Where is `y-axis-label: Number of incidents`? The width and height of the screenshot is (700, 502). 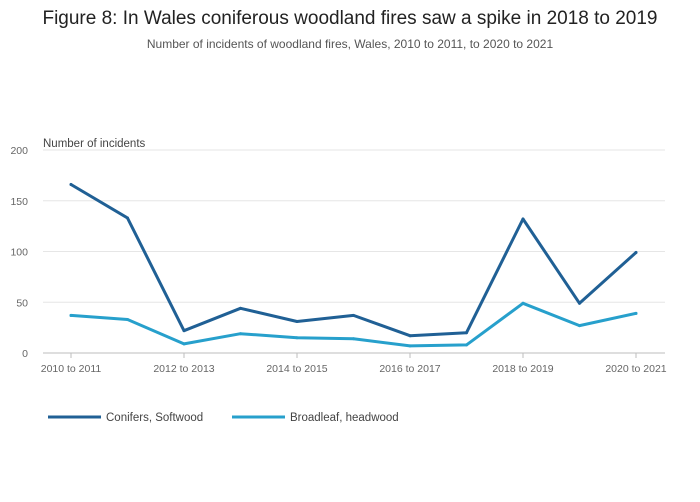 y-axis-label: Number of incidents is located at coordinates (94, 144).